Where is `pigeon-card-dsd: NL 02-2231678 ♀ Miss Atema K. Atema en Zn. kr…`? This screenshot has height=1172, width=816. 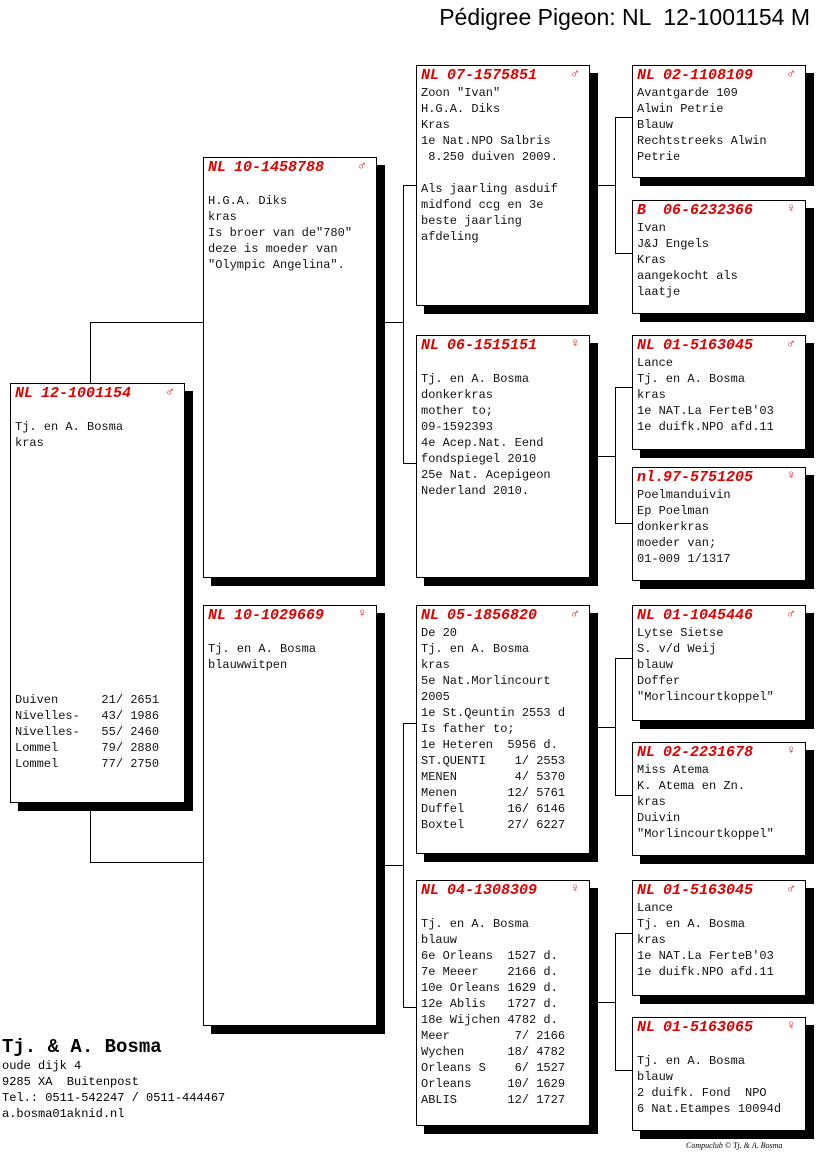
pigeon-card-dsd: NL 02-2231678 ♀ Miss Atema K. Atema en Zn. kr… is located at coordinates (719, 799).